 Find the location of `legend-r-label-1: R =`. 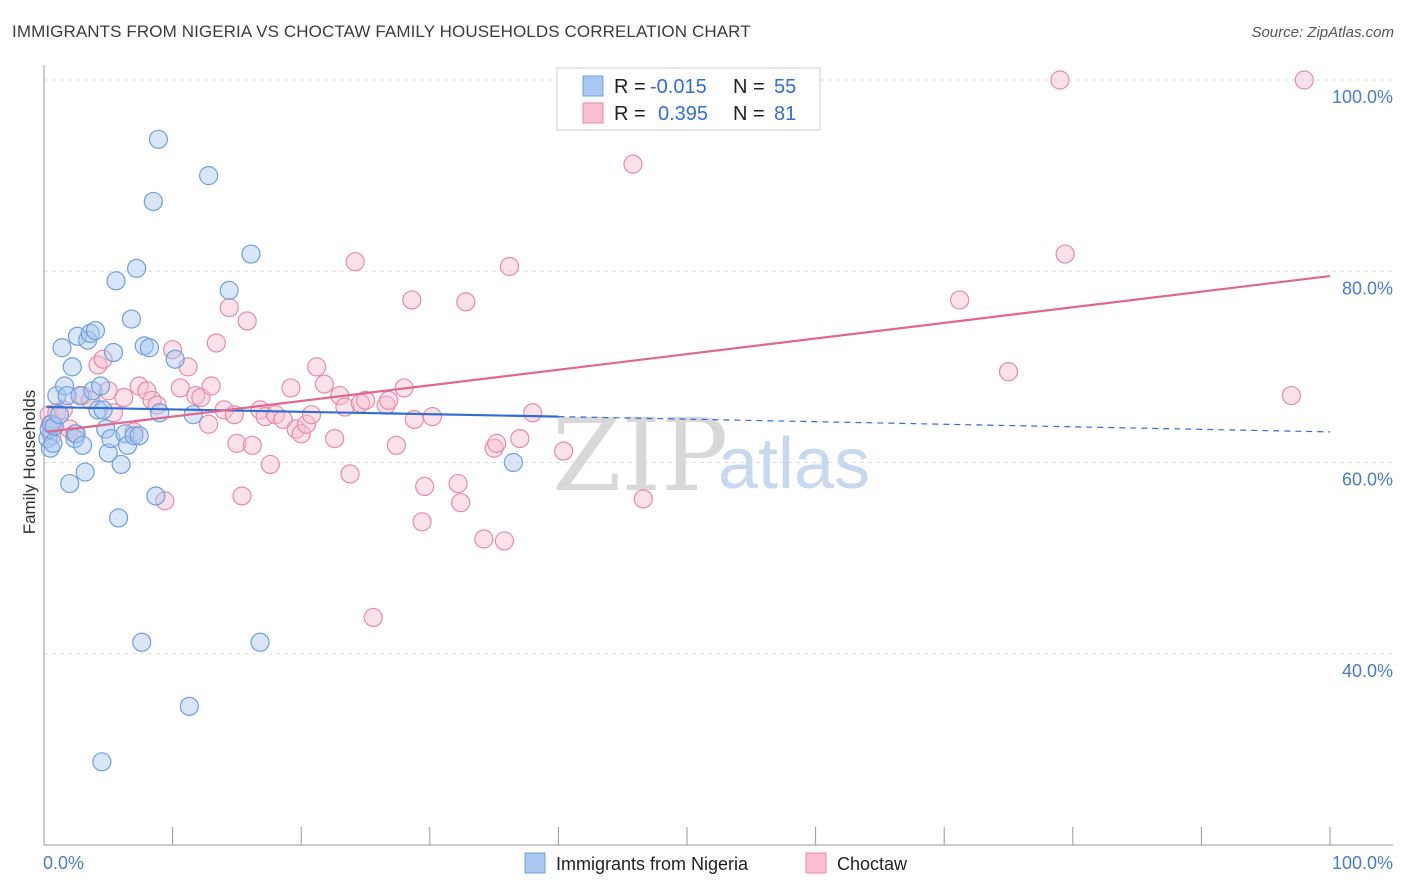

legend-r-label-1: R = is located at coordinates (630, 87).